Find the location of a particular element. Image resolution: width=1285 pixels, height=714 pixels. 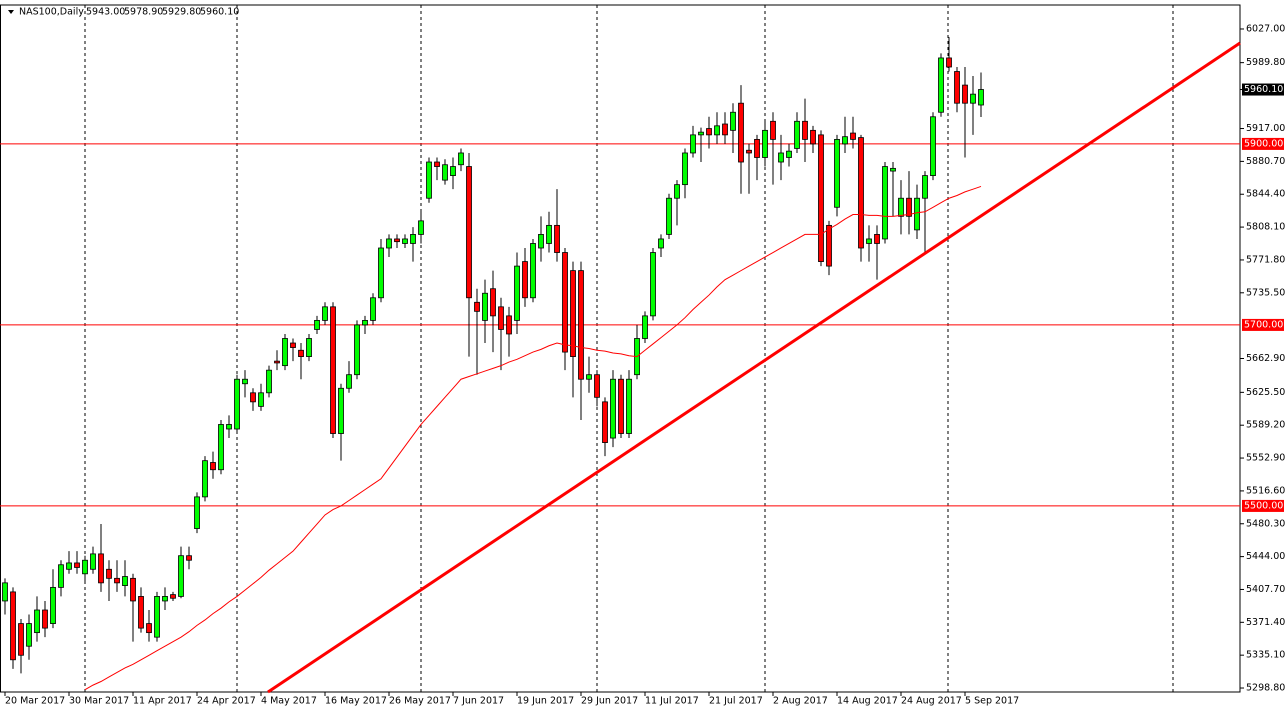

last-price-label: 5960.10 is located at coordinates (1263, 89).